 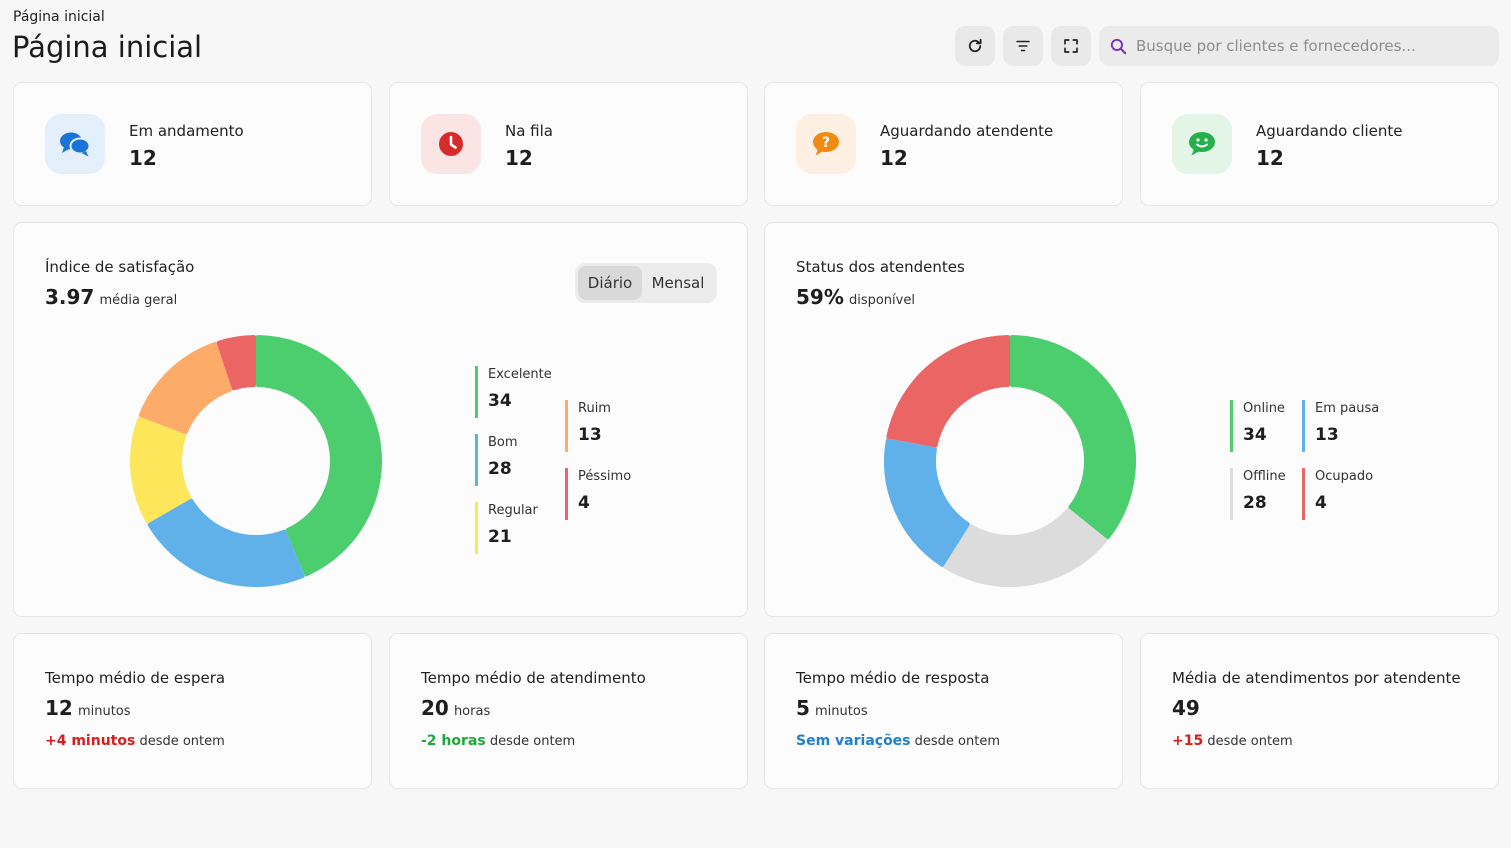 What do you see at coordinates (520, 374) in the screenshot?
I see `legend-label: Excelente` at bounding box center [520, 374].